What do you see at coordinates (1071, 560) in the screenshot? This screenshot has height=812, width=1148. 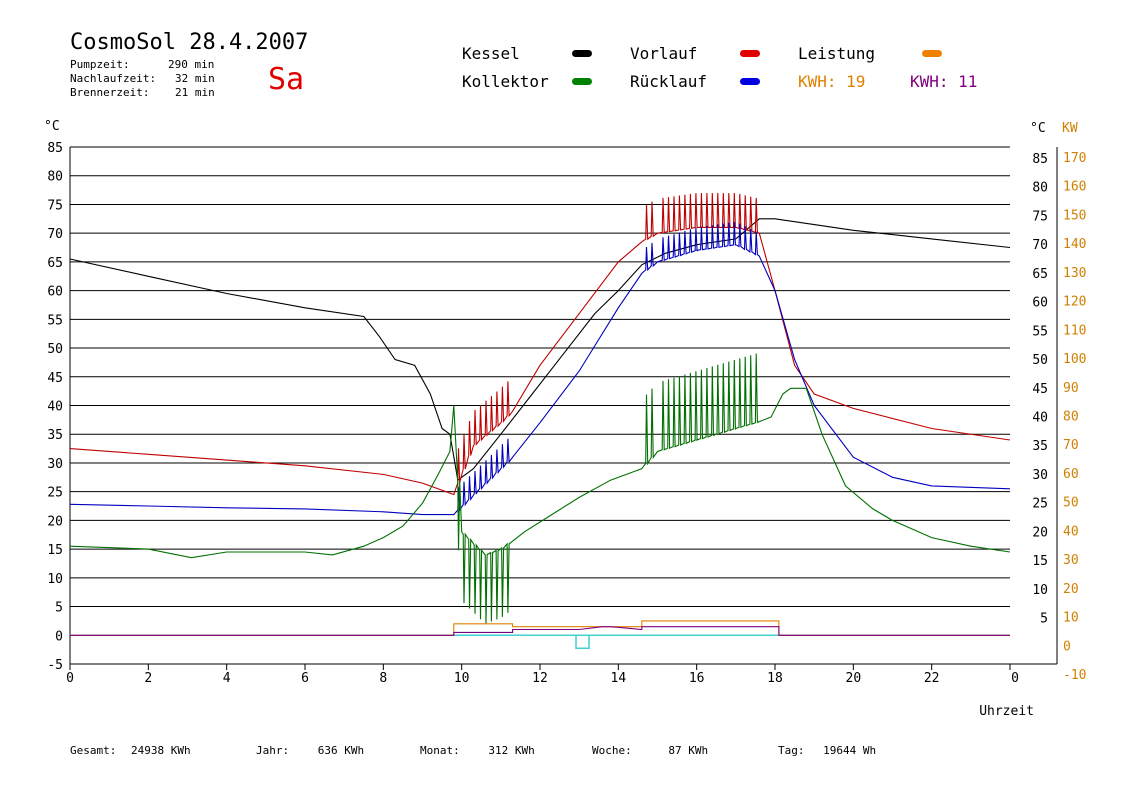 I see `kw-tick-label: 30` at bounding box center [1071, 560].